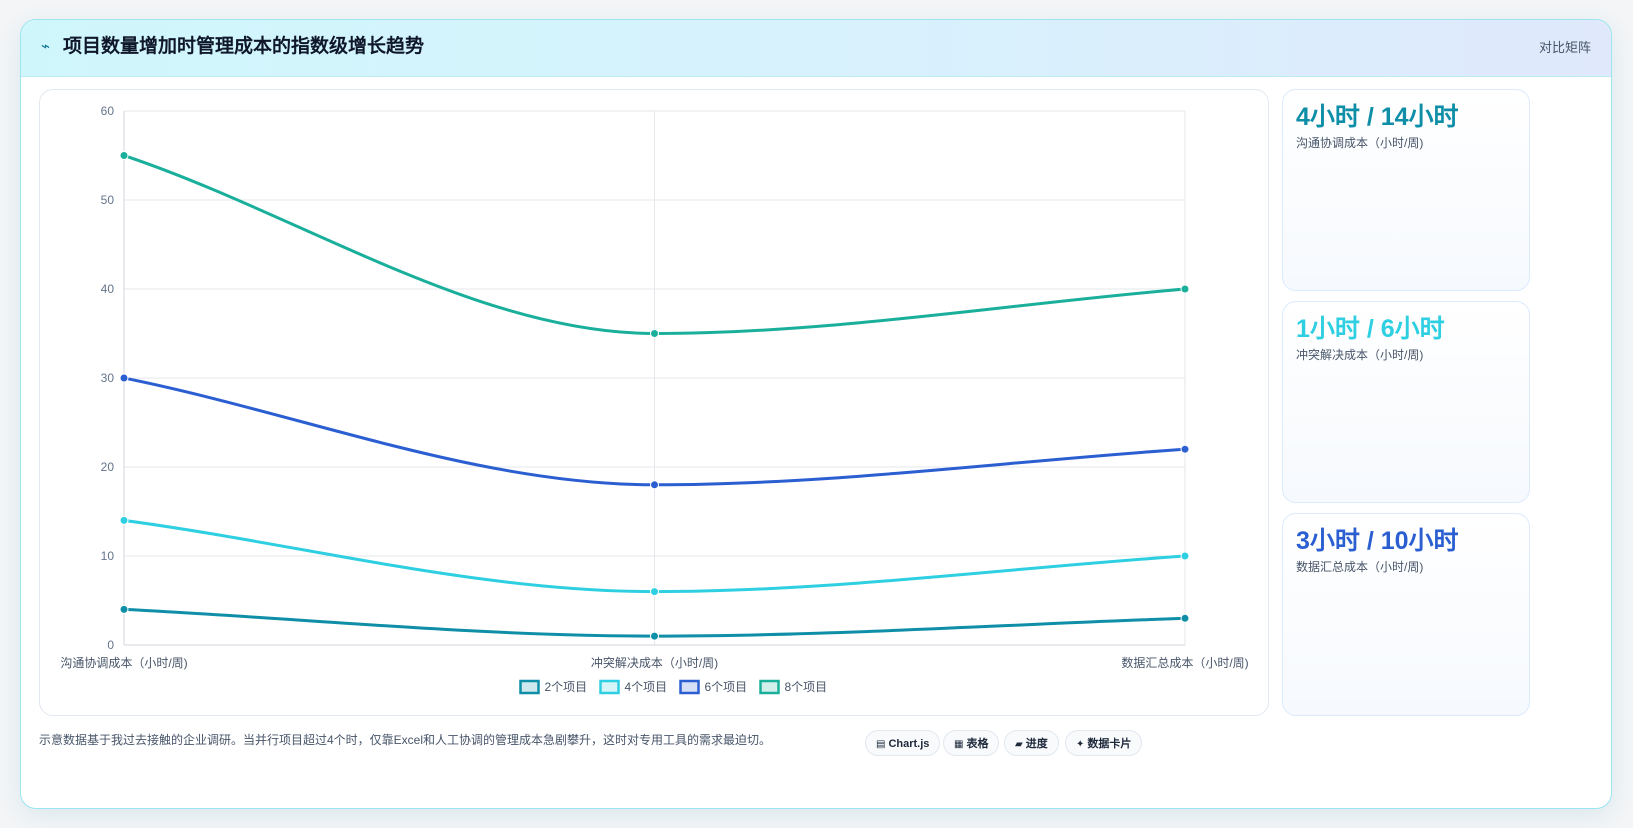  What do you see at coordinates (566, 687) in the screenshot?
I see `legend-label: 2个项目` at bounding box center [566, 687].